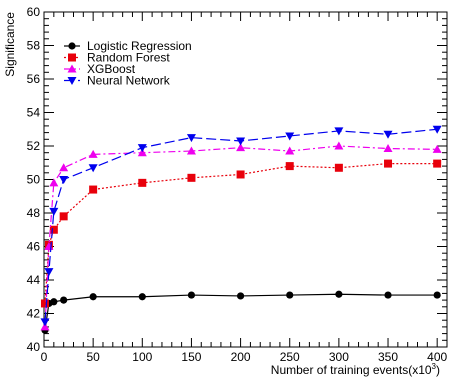  I want to click on y-tick-label: 40, so click(34, 347).